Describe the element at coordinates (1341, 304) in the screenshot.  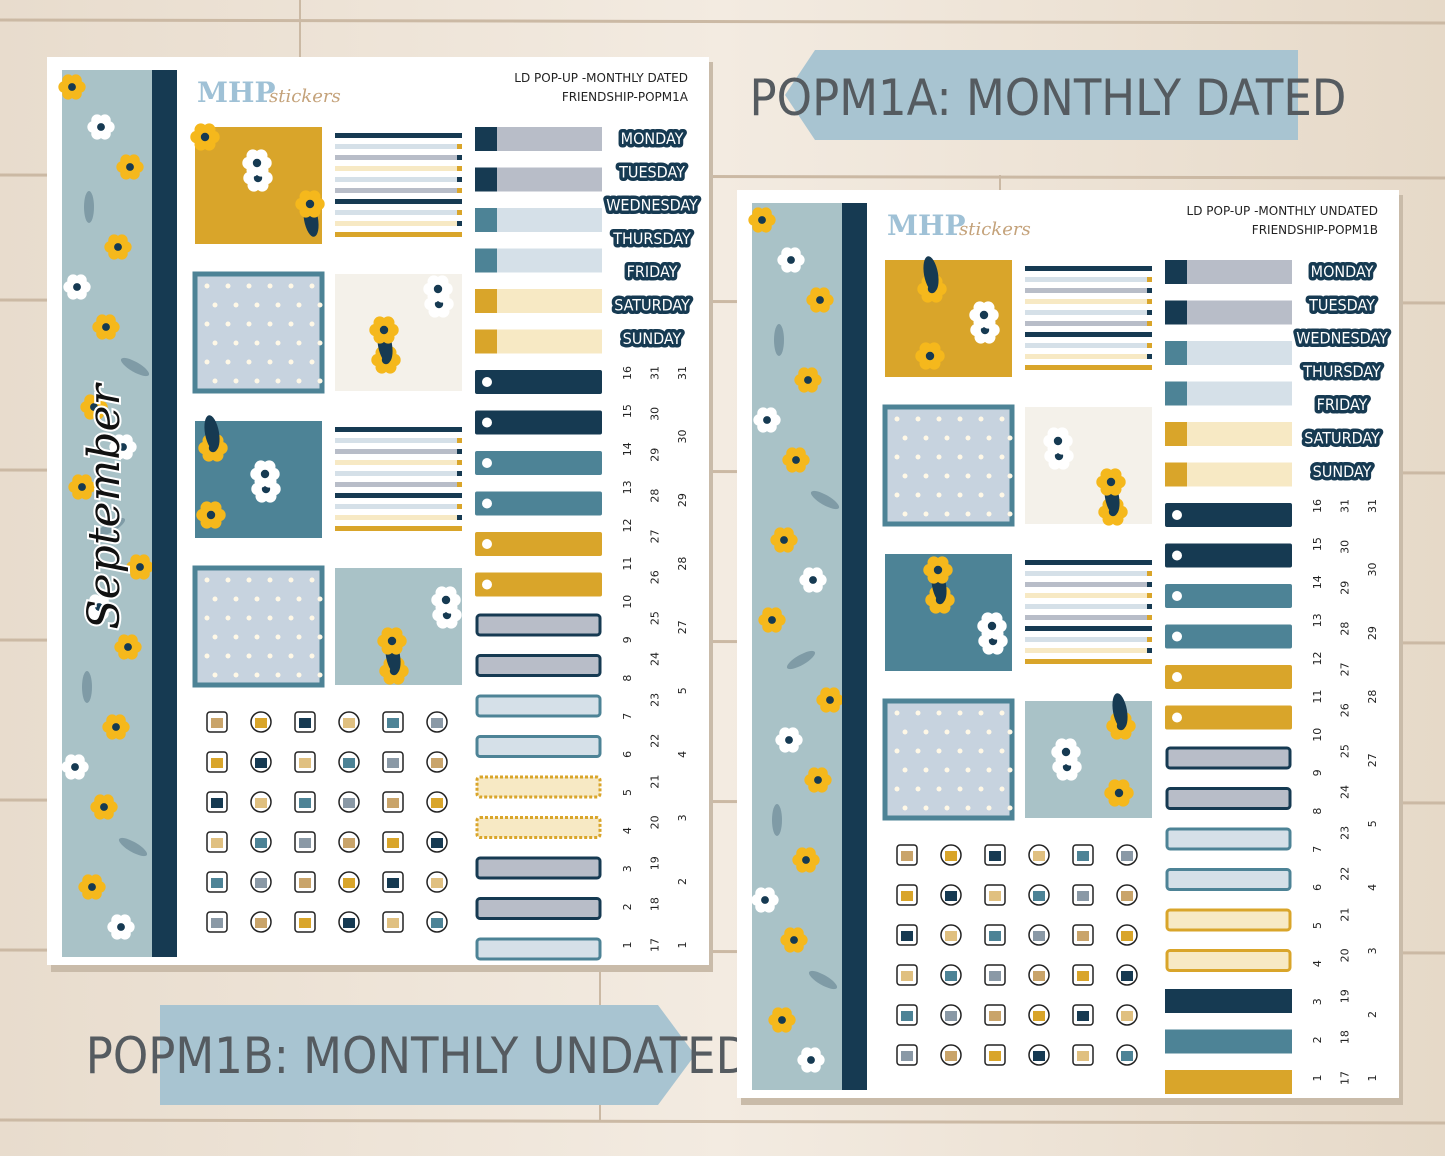
I see `weekday-label: TUESDAY` at that location.